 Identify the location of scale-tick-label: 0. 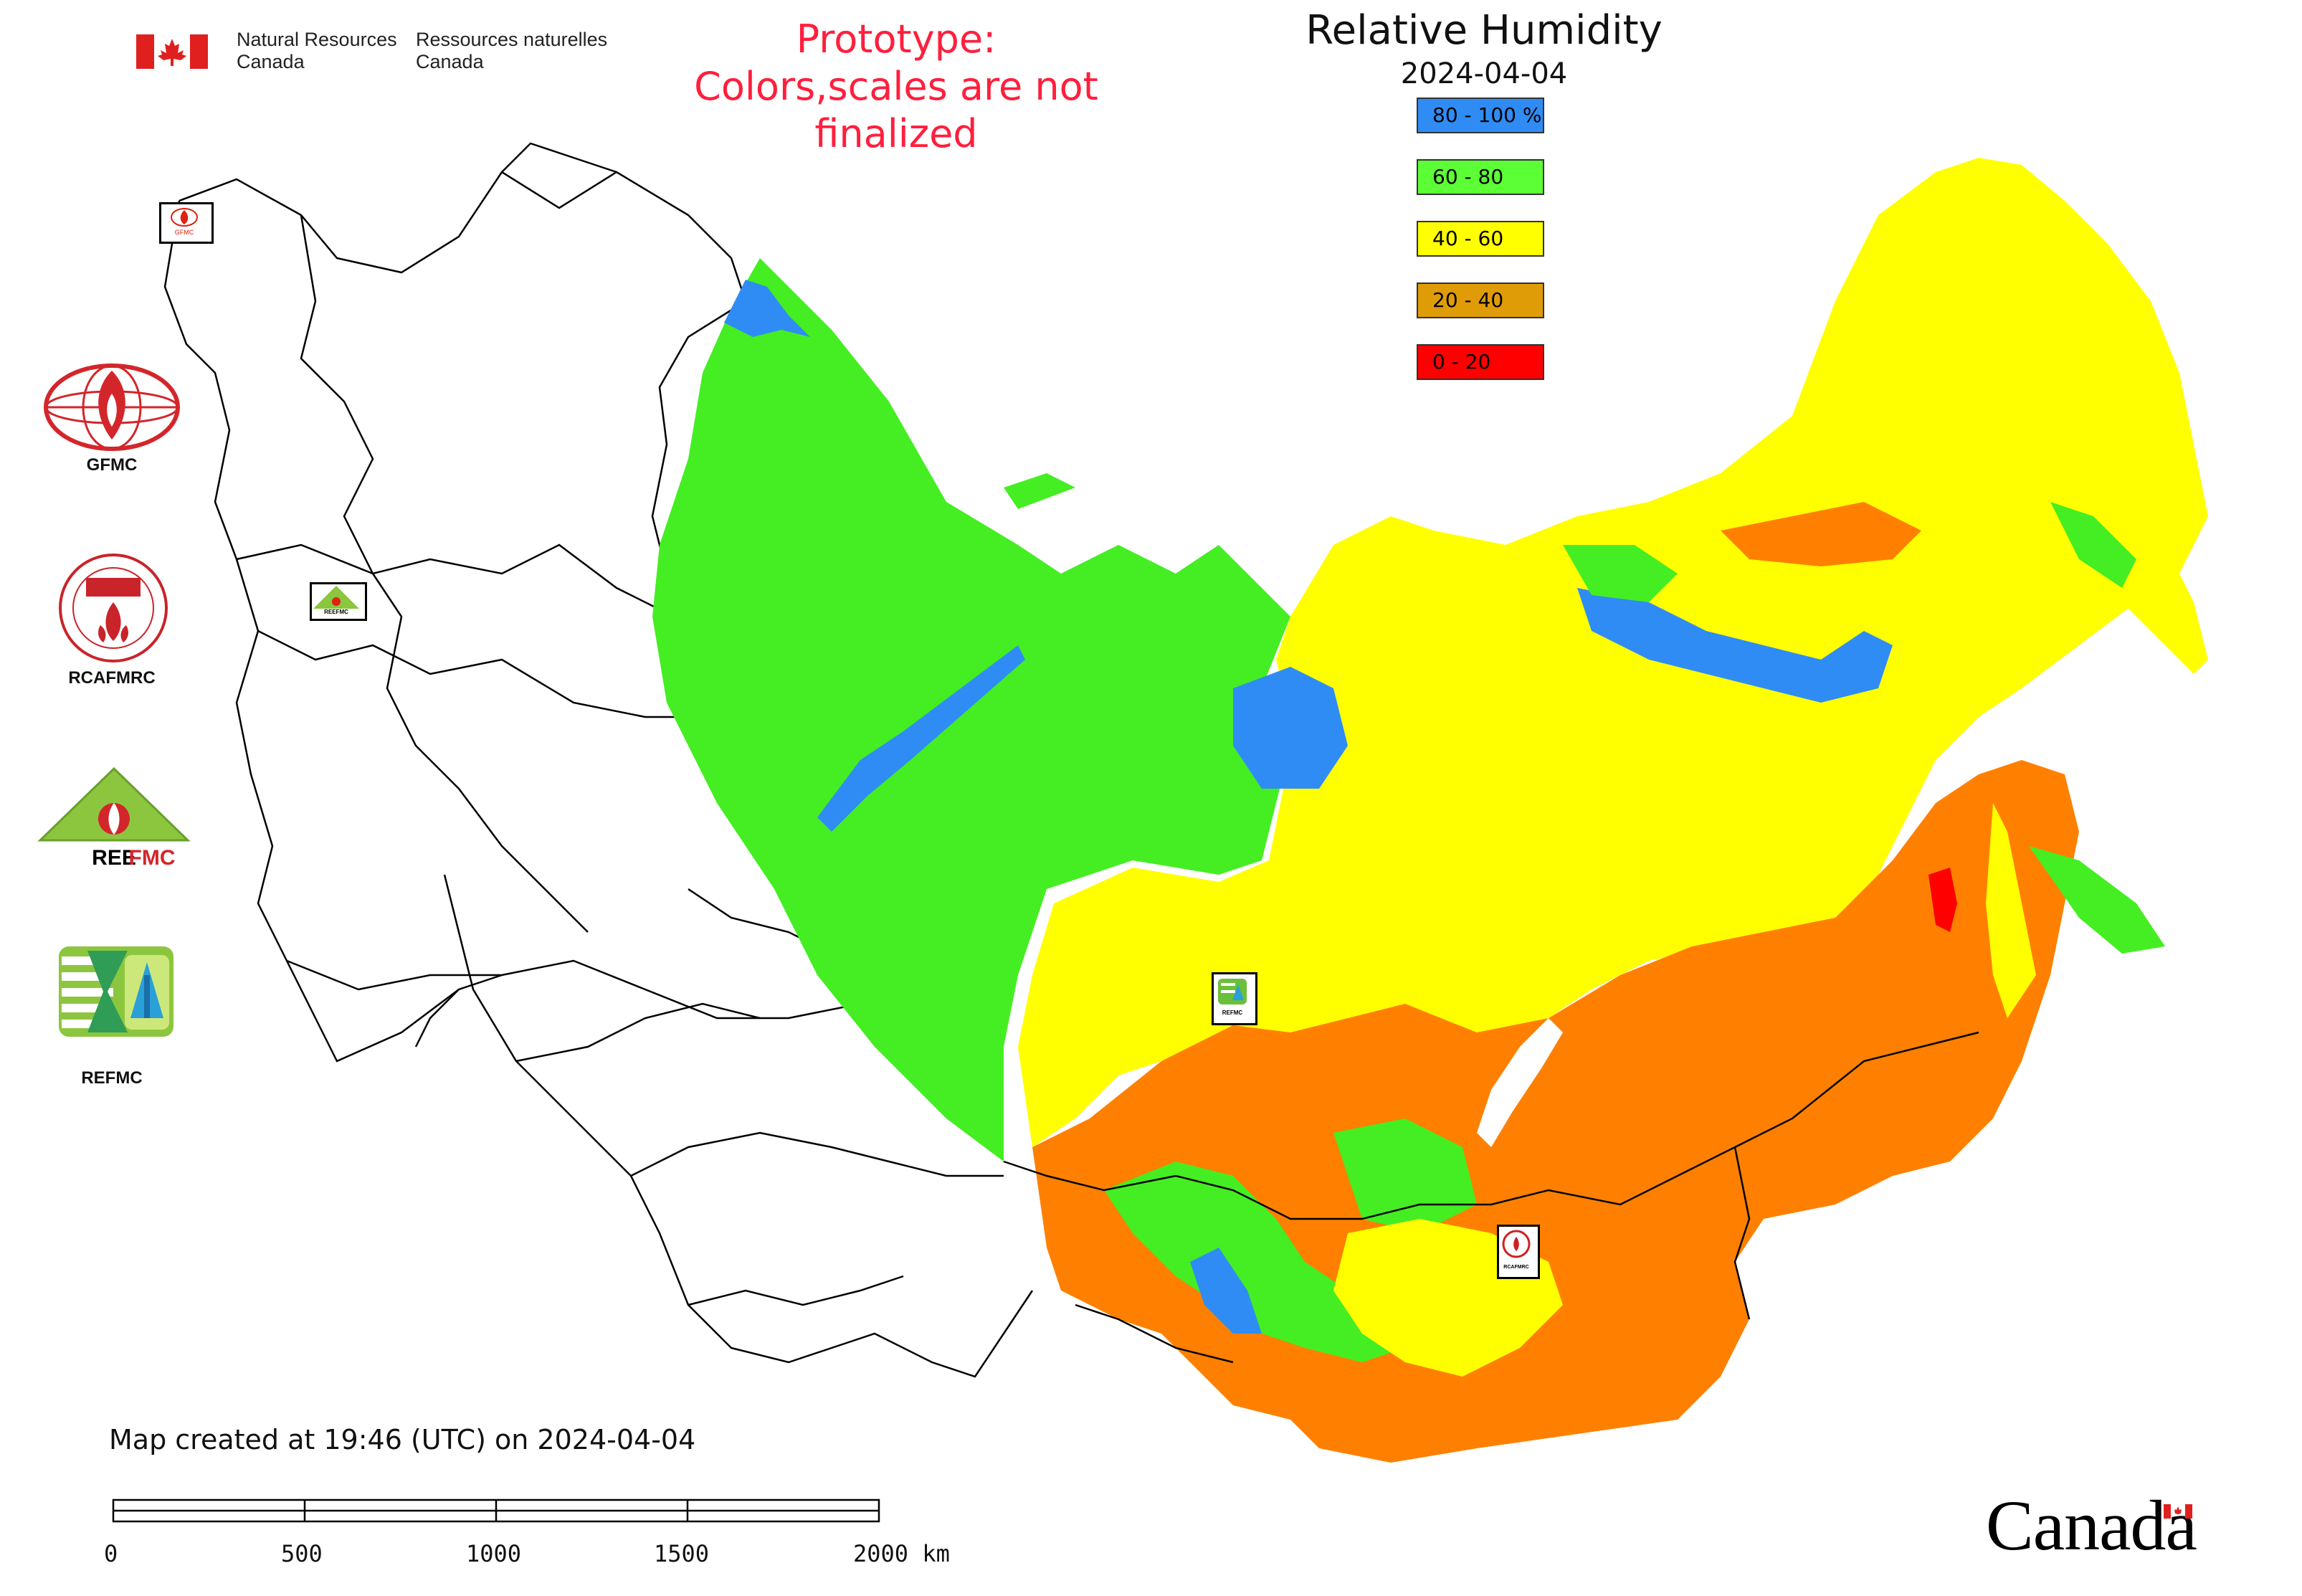
(111, 1553).